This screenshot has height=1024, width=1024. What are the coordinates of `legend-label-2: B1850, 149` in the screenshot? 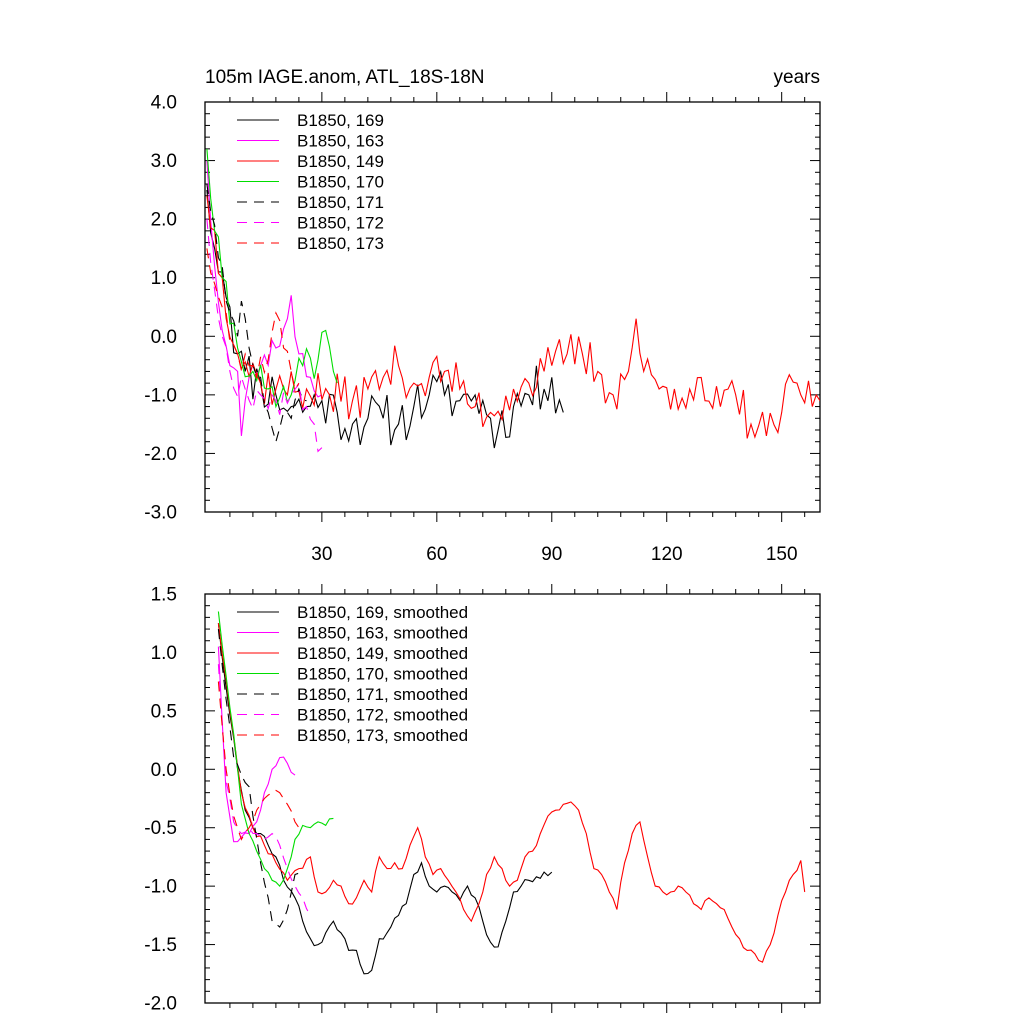 It's located at (340, 161).